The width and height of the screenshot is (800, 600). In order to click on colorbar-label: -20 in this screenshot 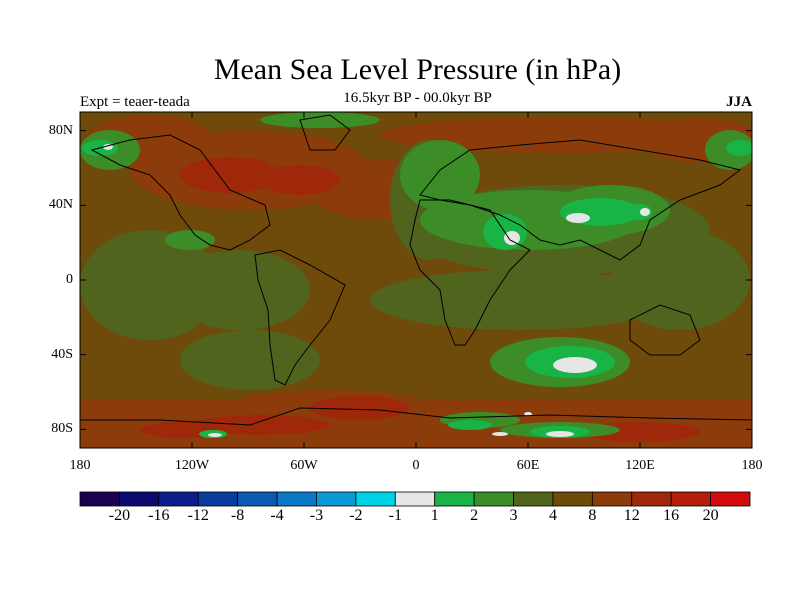, I will do `click(119, 515)`.